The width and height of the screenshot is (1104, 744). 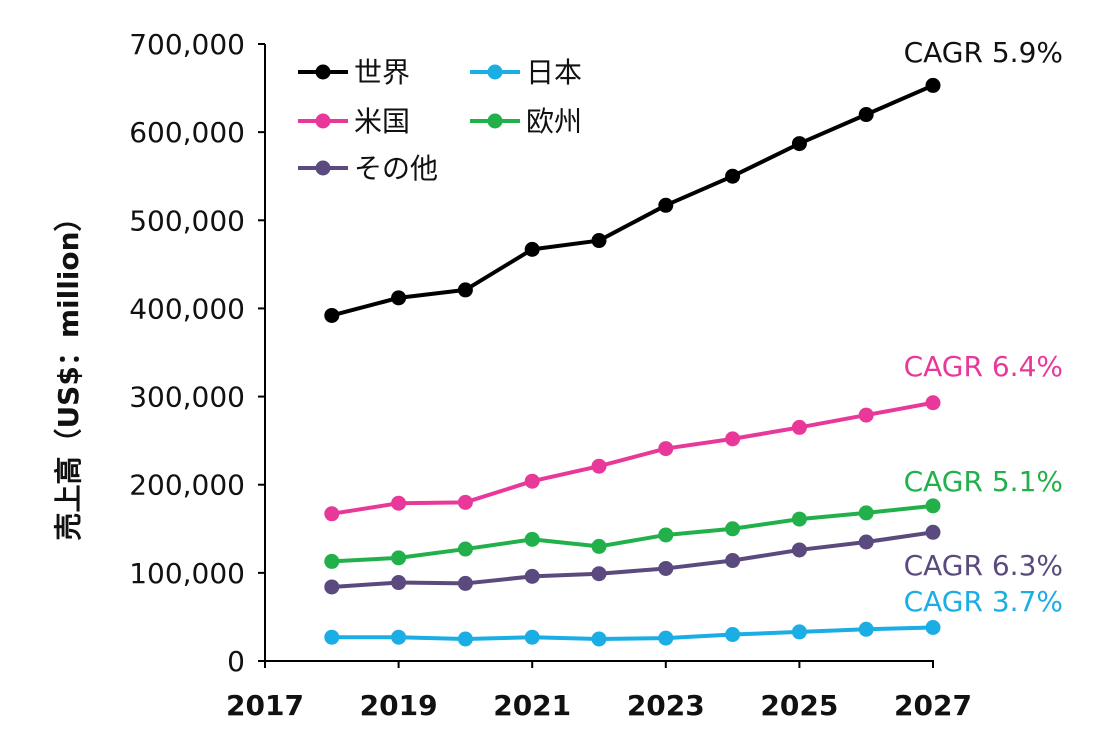 What do you see at coordinates (396, 168) in the screenshot?
I see `legend-label-other: その他` at bounding box center [396, 168].